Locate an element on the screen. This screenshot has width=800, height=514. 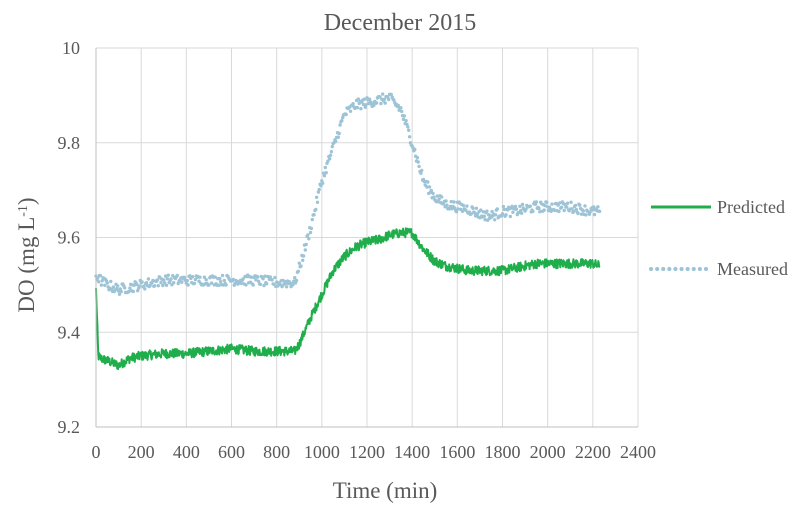
x-tick-label: 0 is located at coordinates (96, 452).